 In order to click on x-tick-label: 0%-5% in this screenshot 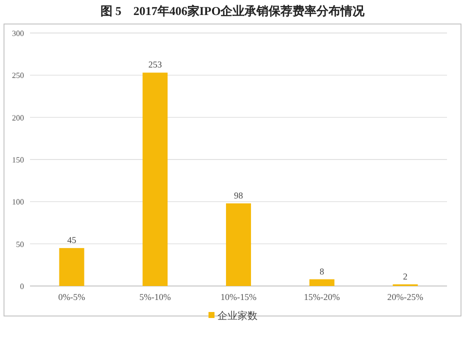, I will do `click(72, 297)`.